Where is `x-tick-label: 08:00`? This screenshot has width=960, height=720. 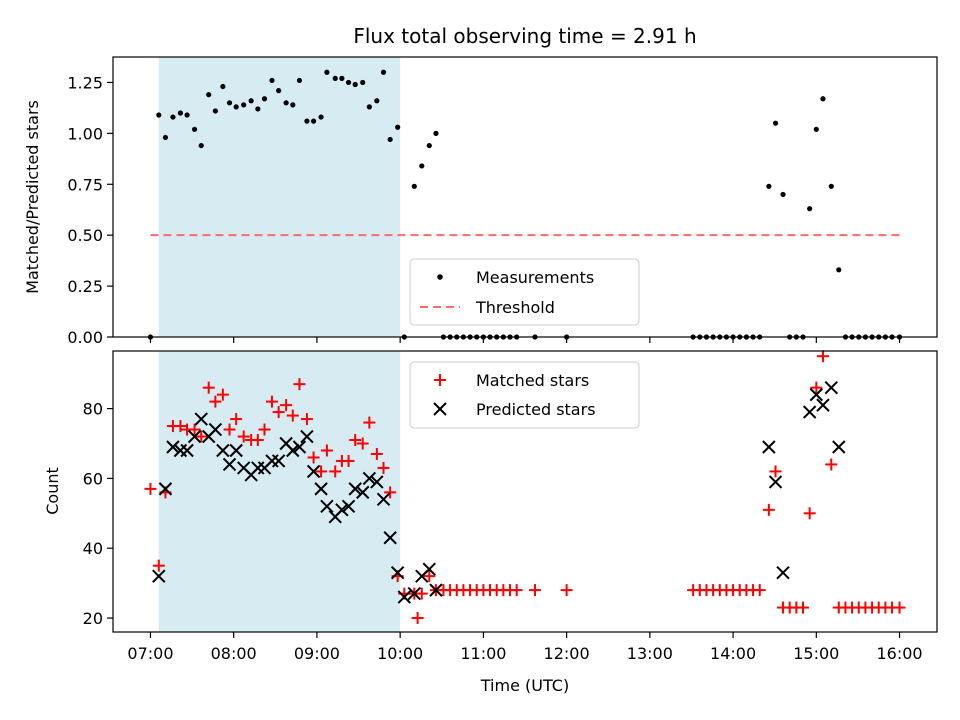 x-tick-label: 08:00 is located at coordinates (234, 653).